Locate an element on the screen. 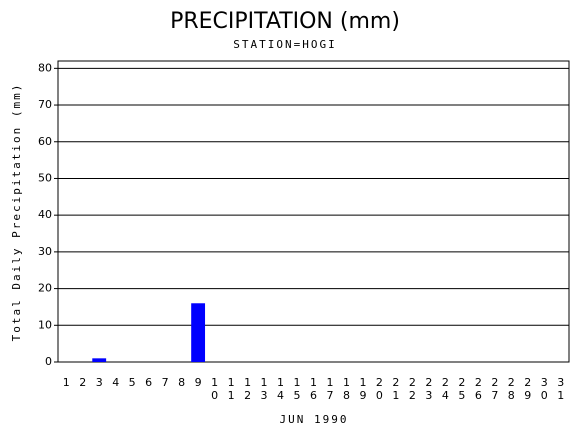 The width and height of the screenshot is (570, 430). y-tick-label: 10 is located at coordinates (45, 324).